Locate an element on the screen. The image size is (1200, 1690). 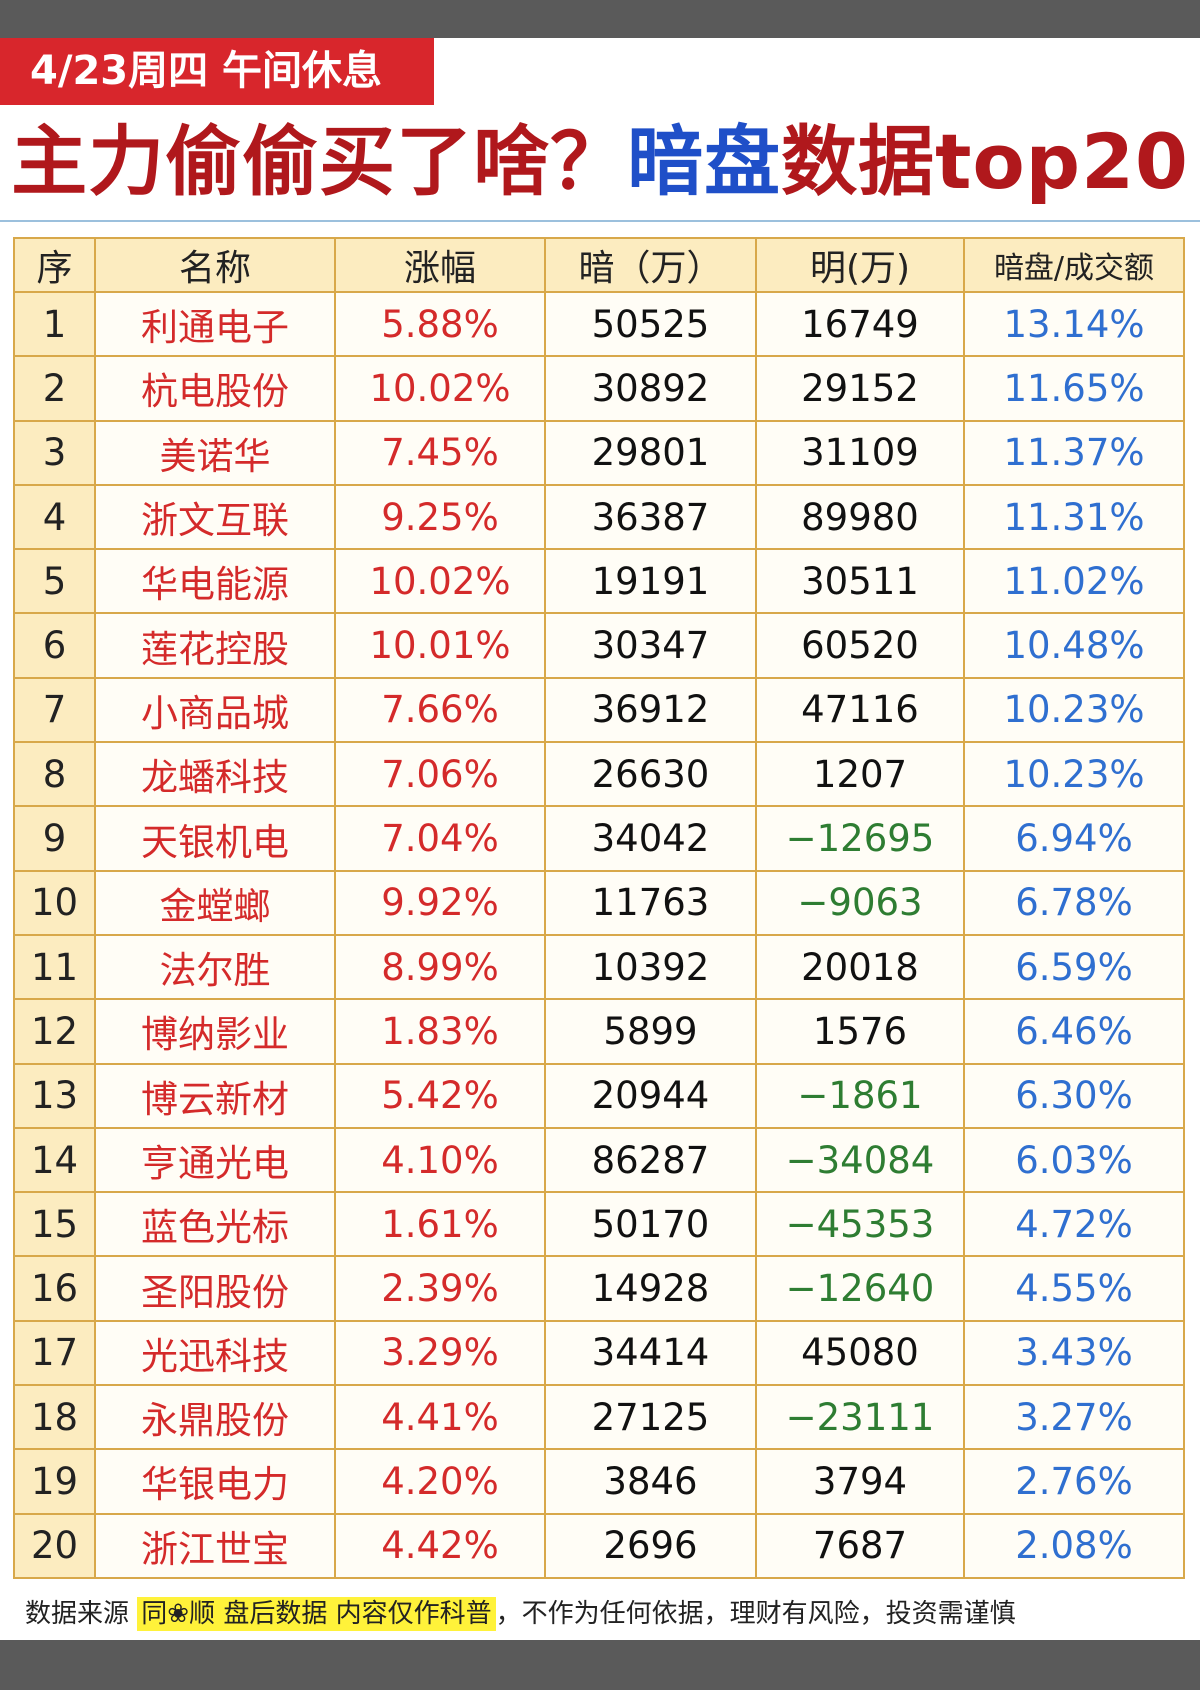
table-row: 20 浙江世宝 4.42% 2696 7687 2.08% is located at coordinates (599, 1545).